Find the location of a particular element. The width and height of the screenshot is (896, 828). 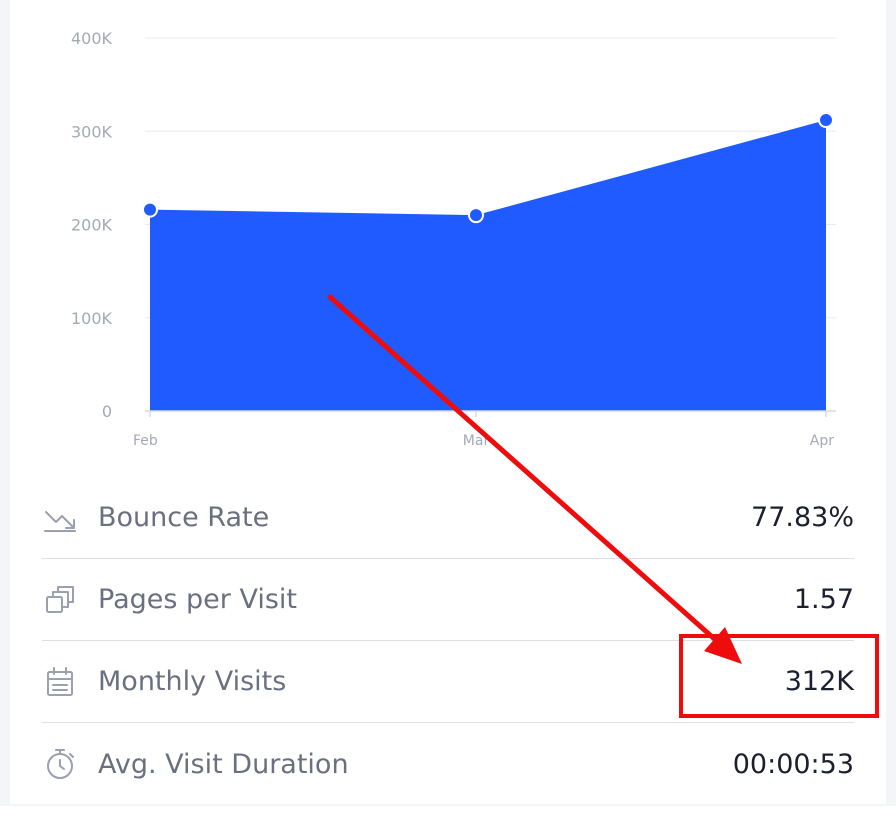

highlight-box-monthly-visits is located at coordinates (779, 676).